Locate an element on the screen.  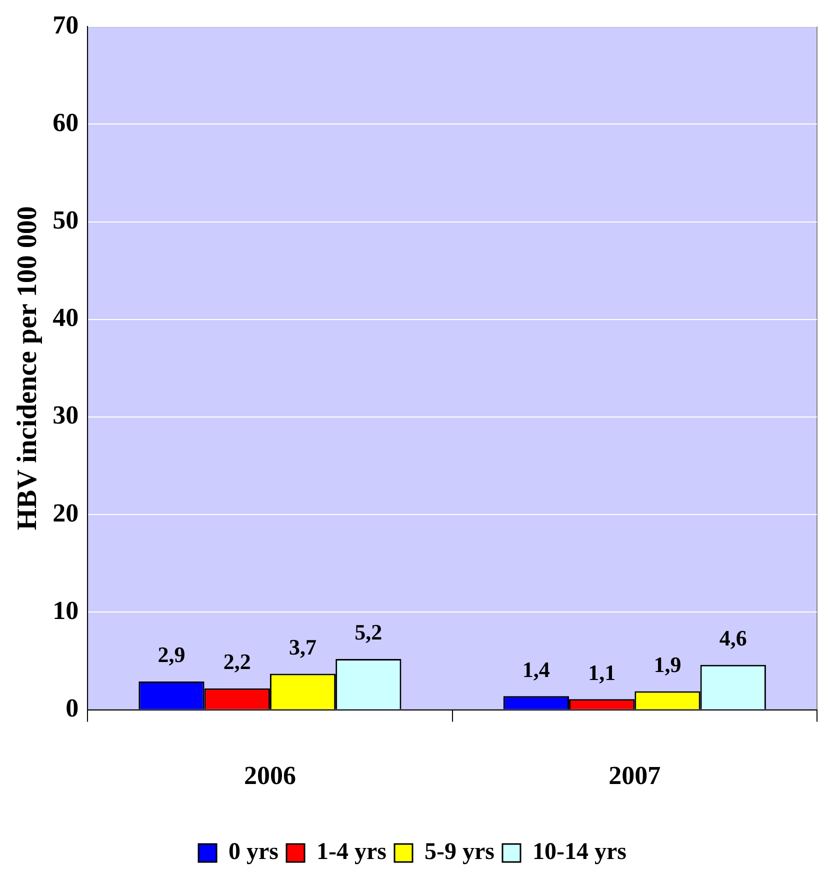
data-label: 5,2 is located at coordinates (368, 632).